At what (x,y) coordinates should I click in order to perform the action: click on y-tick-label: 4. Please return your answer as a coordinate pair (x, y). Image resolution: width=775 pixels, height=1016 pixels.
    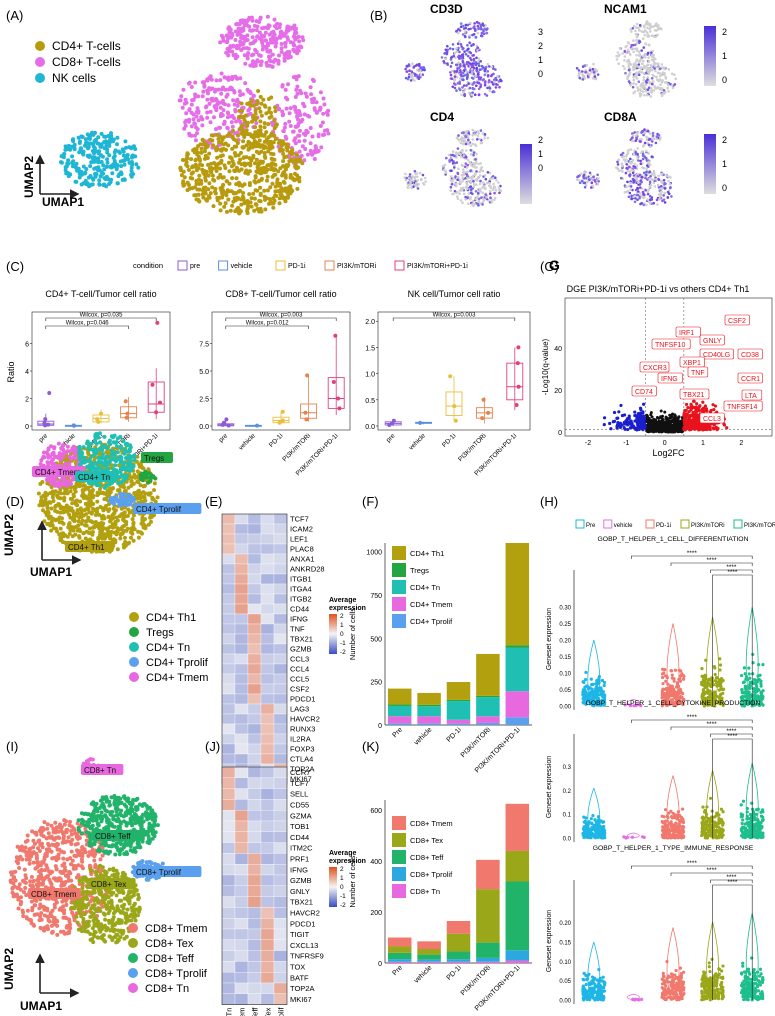
    Looking at the image, I should click on (27, 372).